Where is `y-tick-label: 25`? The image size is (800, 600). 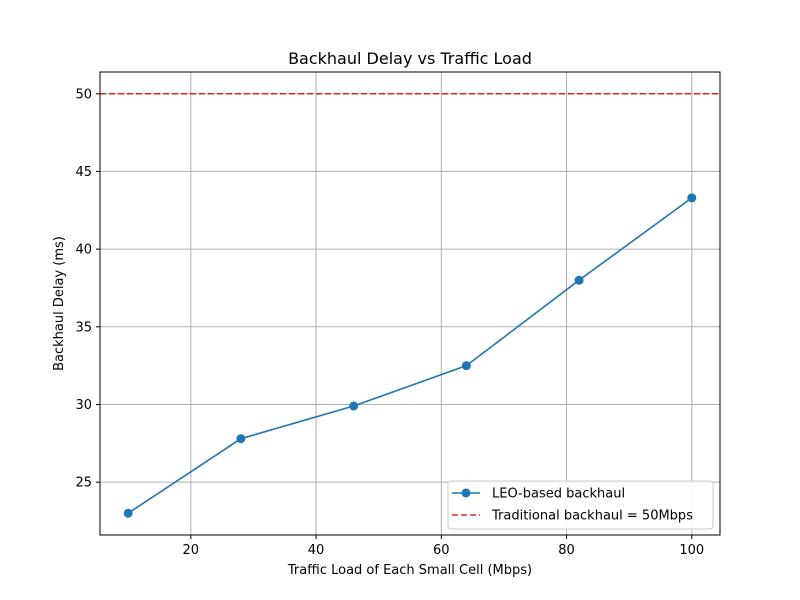
y-tick-label: 25 is located at coordinates (83, 483).